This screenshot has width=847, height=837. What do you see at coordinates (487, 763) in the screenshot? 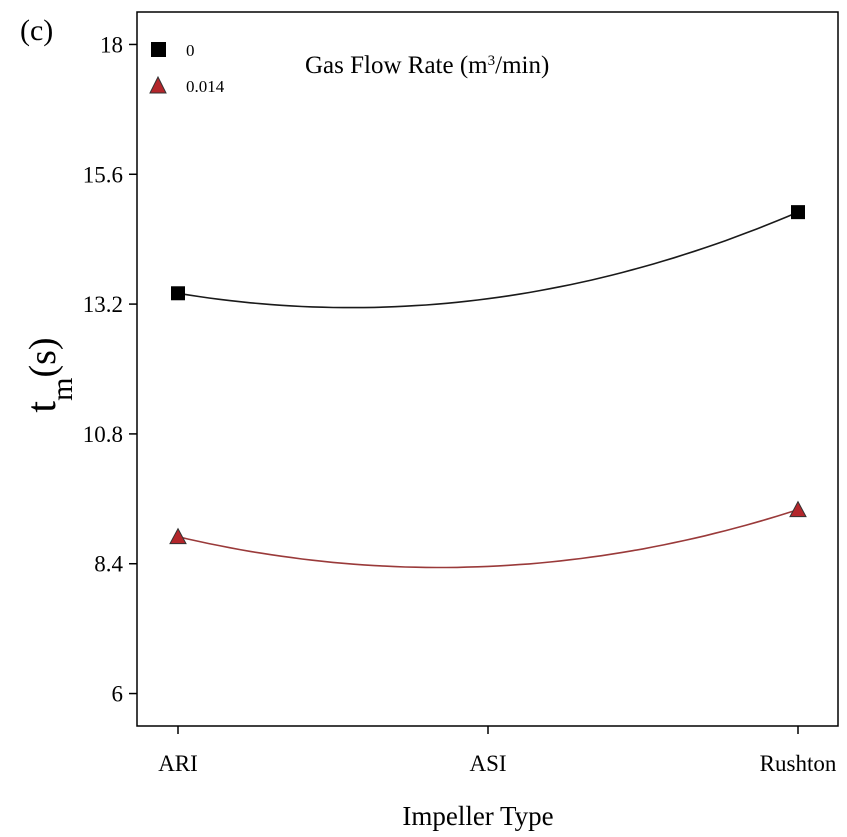
I see `x-tick-label: ASI` at bounding box center [487, 763].